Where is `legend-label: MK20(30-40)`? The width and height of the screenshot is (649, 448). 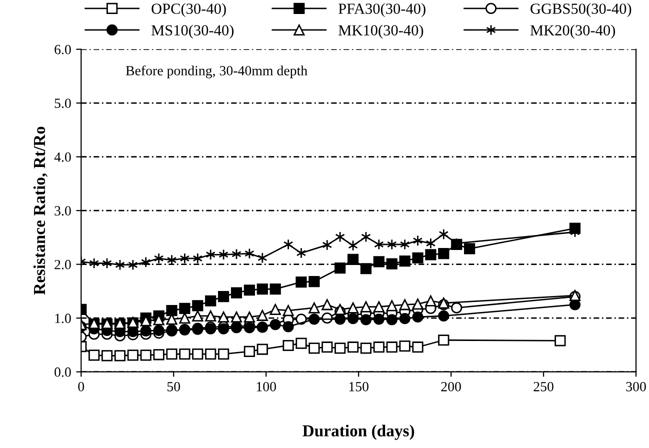 legend-label: MK20(30-40) is located at coordinates (573, 31).